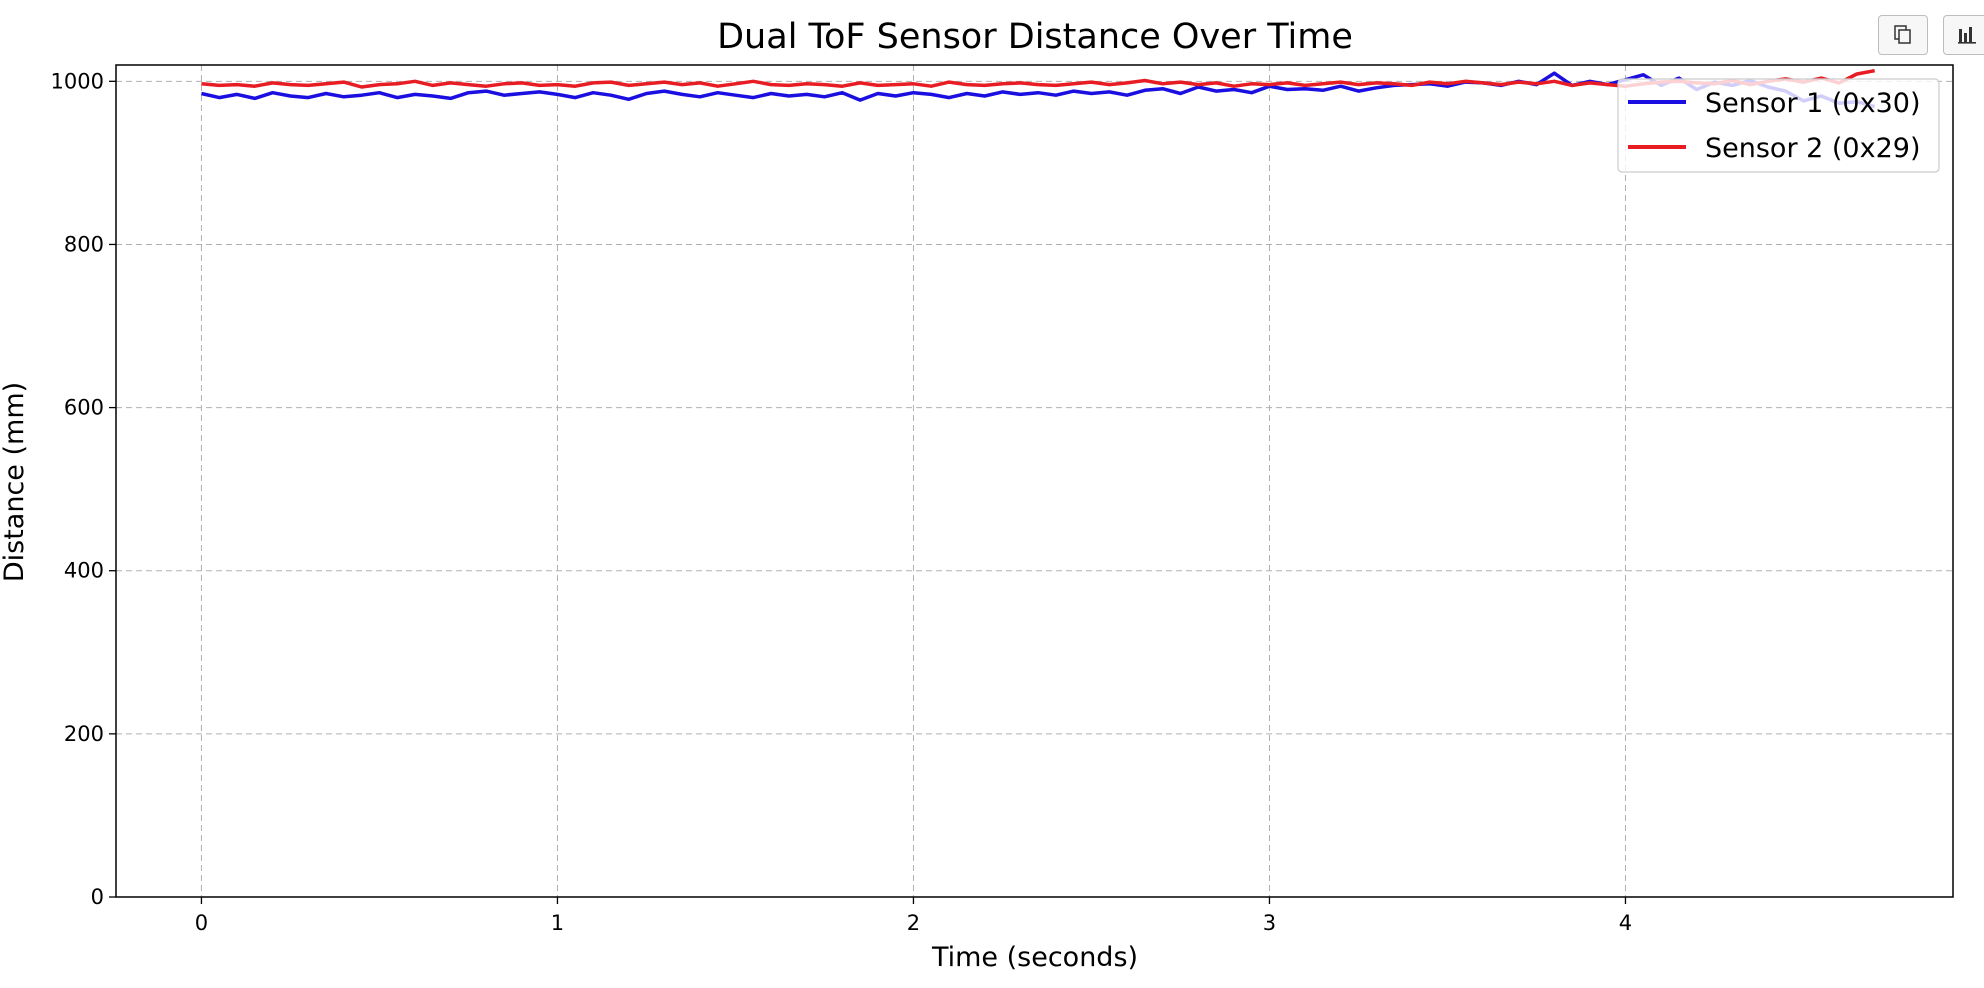 Image resolution: width=1984 pixels, height=988 pixels. I want to click on legend: Sensor 1 (0x30) Sensor 2 (0x29), so click(1778, 125).